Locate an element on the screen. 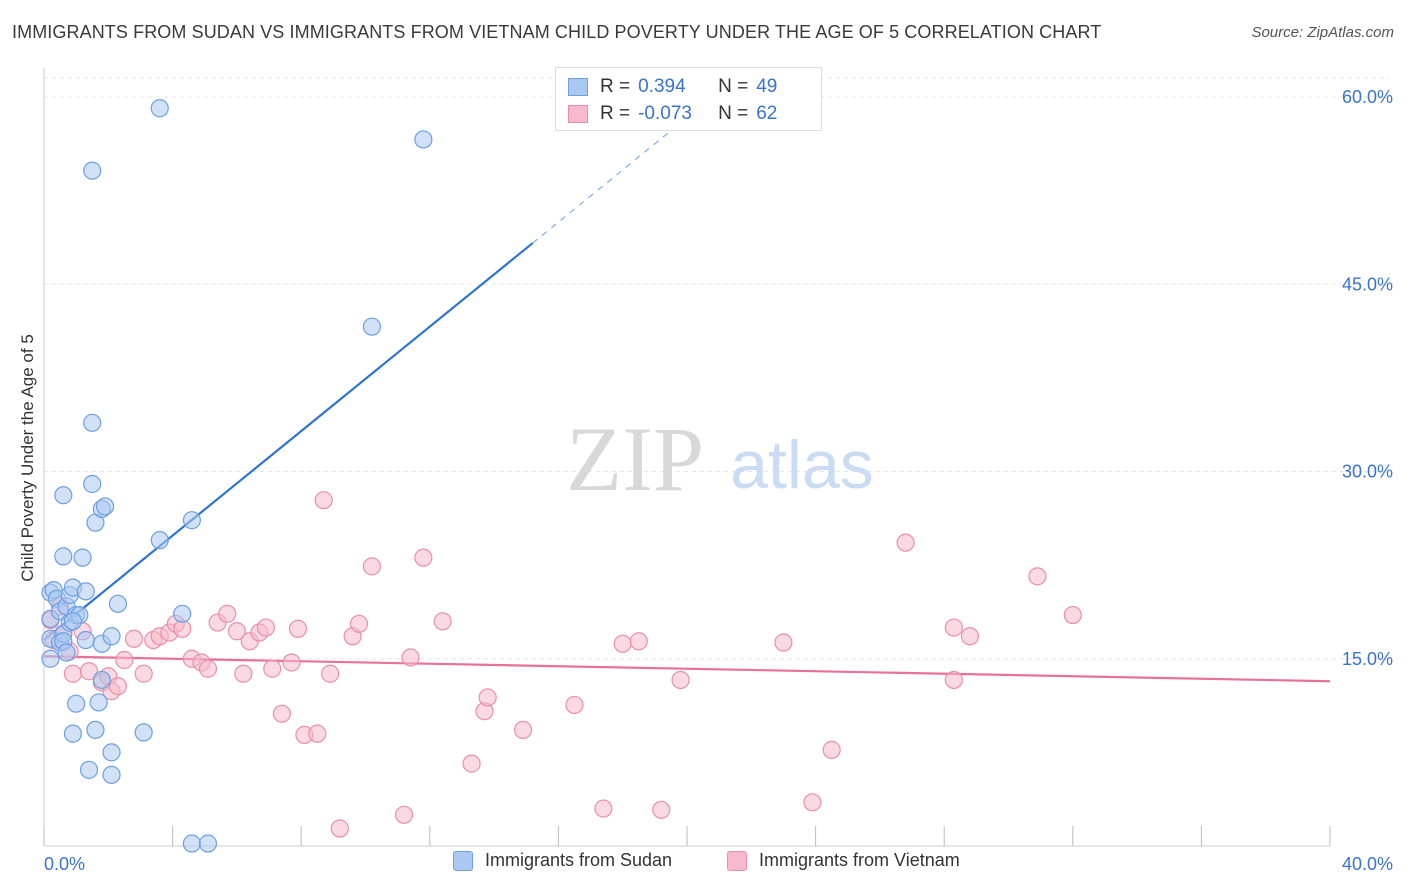 This screenshot has height=892, width=1406. legend-item-sudan: Immigrants from Sudan is located at coordinates (562, 860).